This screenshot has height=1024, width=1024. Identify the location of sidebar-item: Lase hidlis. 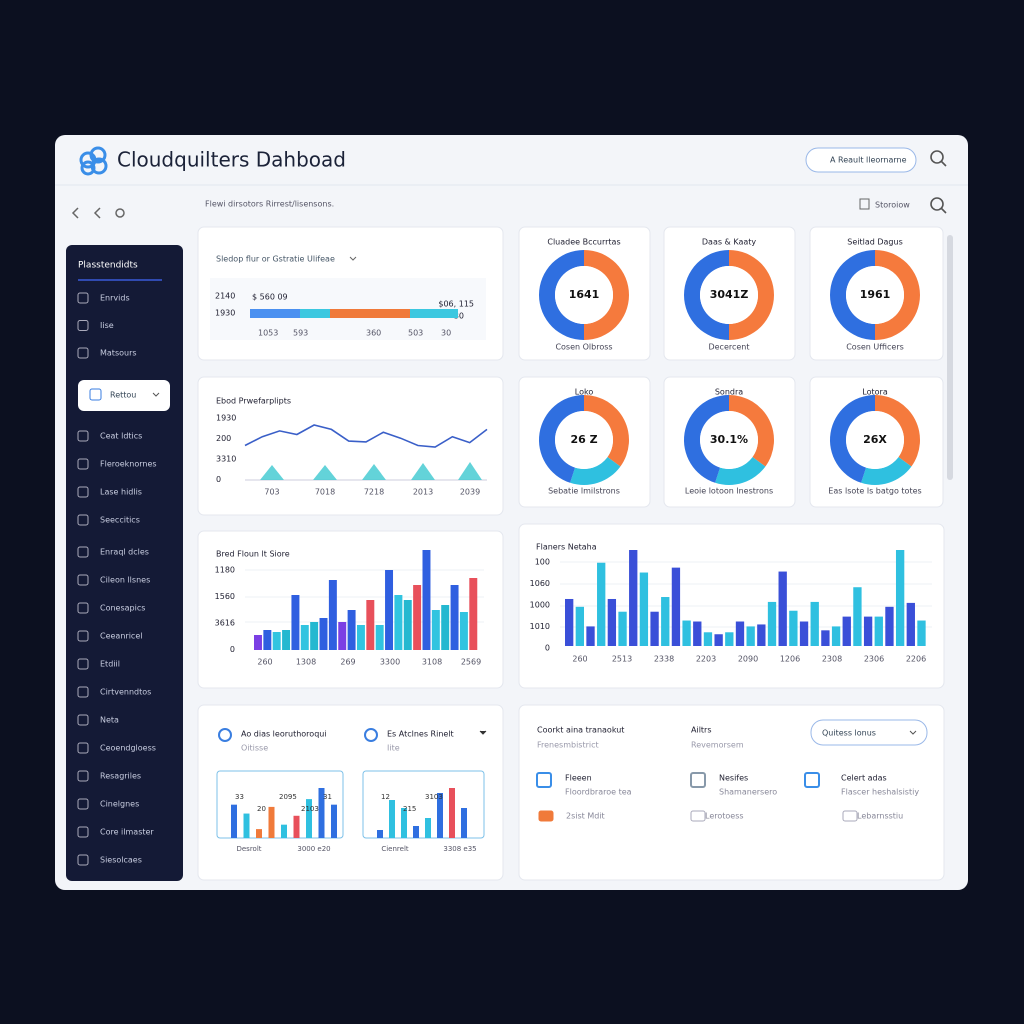
(121, 492).